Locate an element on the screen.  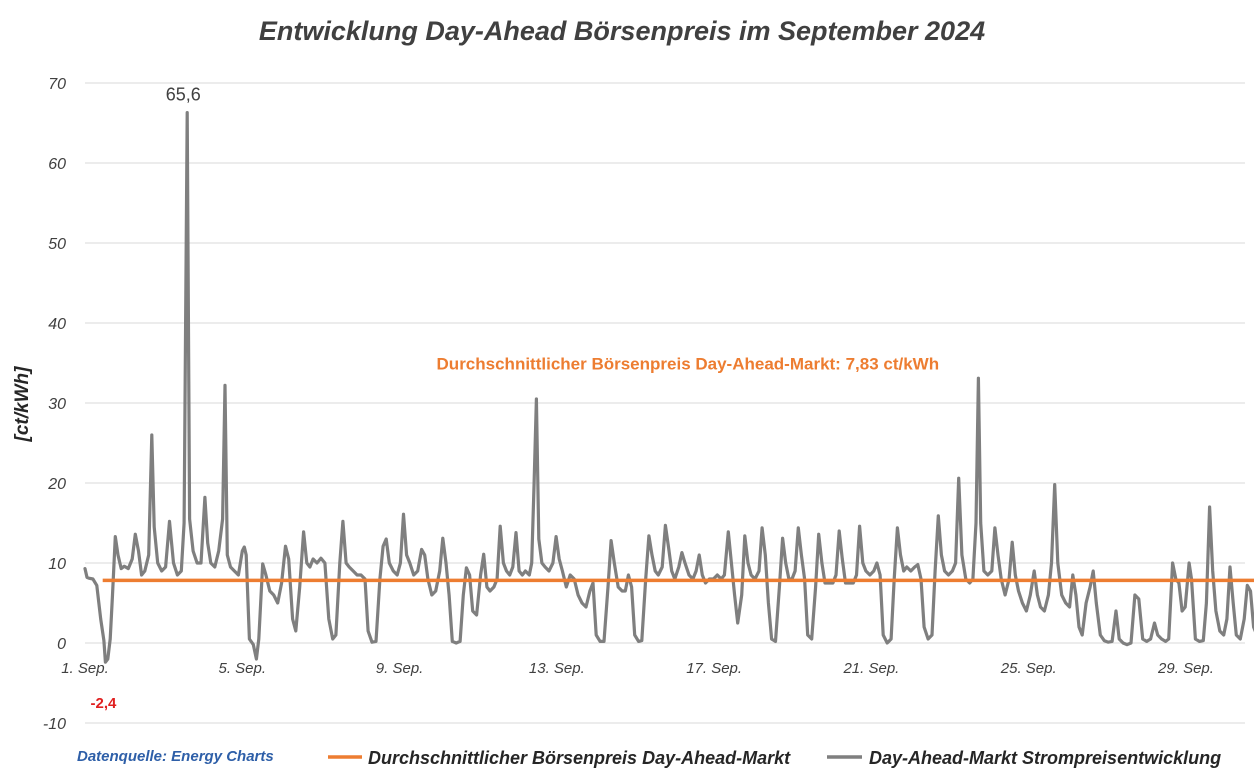
y-tick-label: -10 is located at coordinates (54, 724).